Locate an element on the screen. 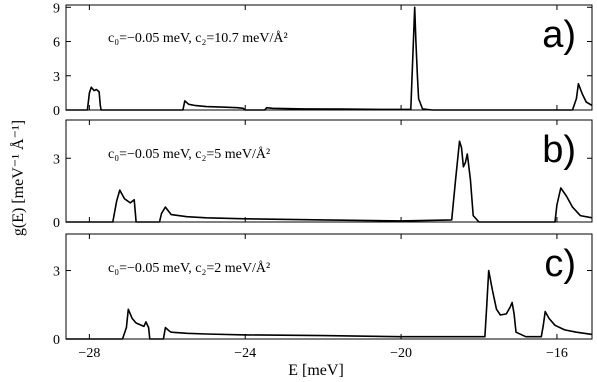 This screenshot has width=597, height=382. panel-letter: a) is located at coordinates (559, 35).